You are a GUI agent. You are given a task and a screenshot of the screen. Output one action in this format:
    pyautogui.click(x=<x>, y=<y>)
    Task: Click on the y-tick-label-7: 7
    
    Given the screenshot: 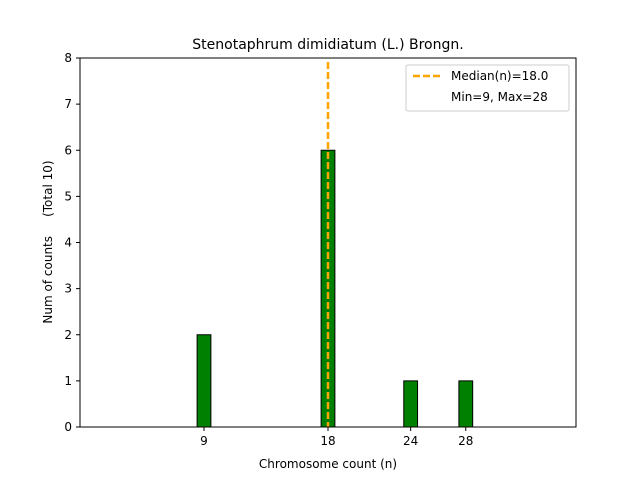 What is the action you would take?
    pyautogui.click(x=68, y=104)
    